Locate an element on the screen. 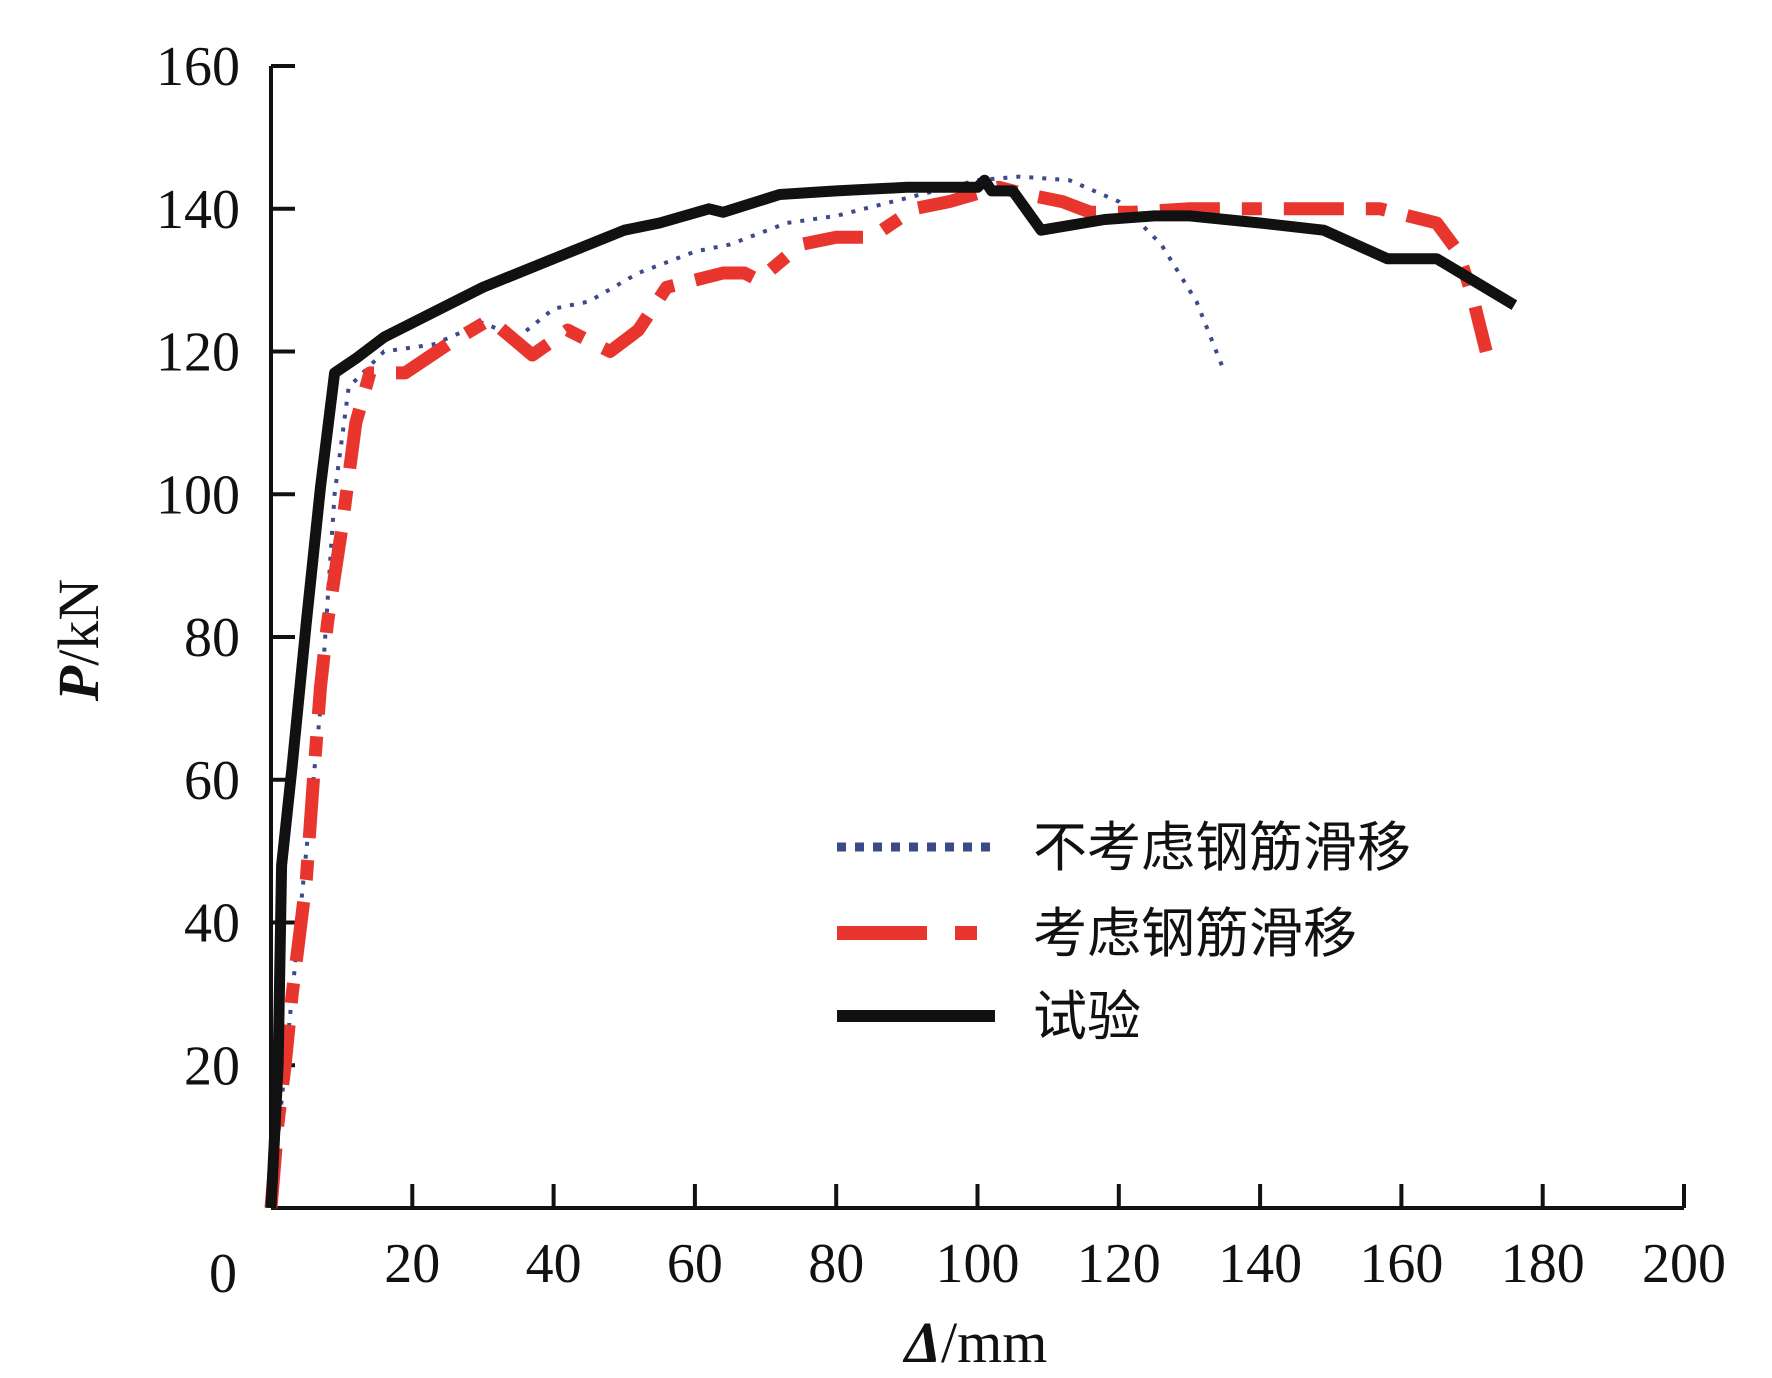 The image size is (1772, 1378). y-tick-label: 100 is located at coordinates (198, 495).